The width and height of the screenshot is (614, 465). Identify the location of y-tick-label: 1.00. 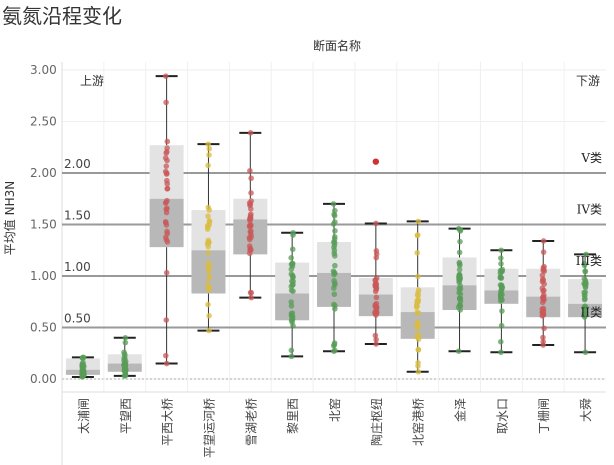
(43, 276).